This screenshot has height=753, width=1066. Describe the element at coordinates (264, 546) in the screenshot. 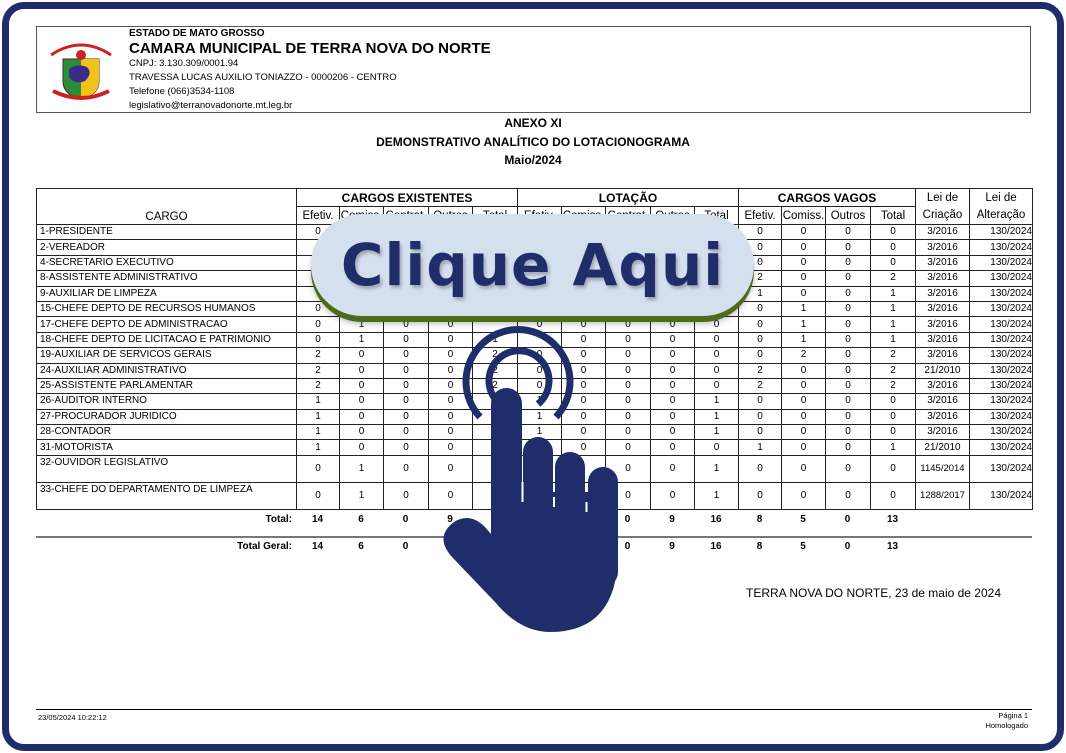

I see `total-geral-label: Total Geral:` at that location.